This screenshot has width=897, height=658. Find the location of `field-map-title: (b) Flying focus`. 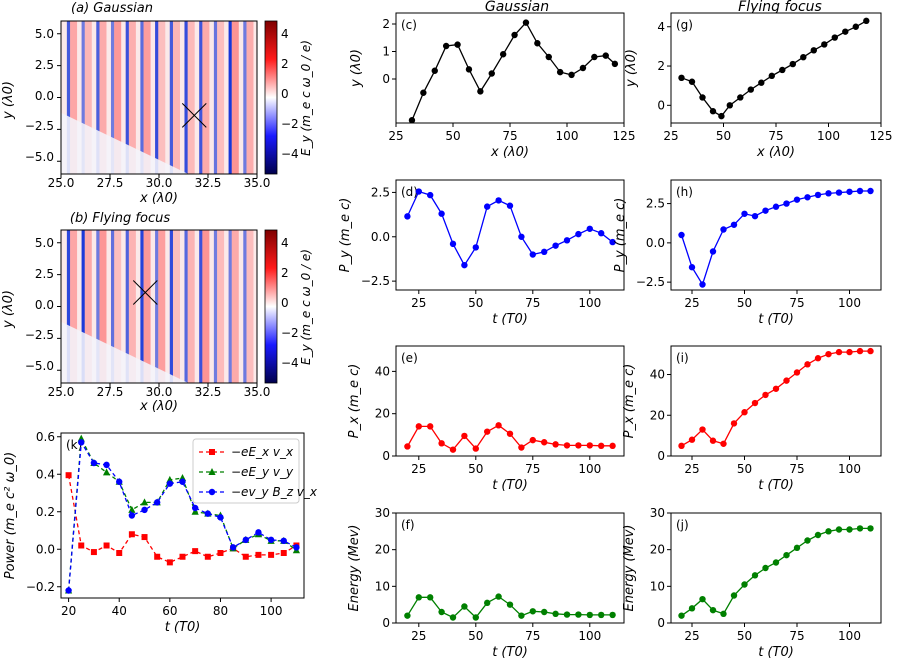

field-map-title: (b) Flying focus is located at coordinates (120, 218).